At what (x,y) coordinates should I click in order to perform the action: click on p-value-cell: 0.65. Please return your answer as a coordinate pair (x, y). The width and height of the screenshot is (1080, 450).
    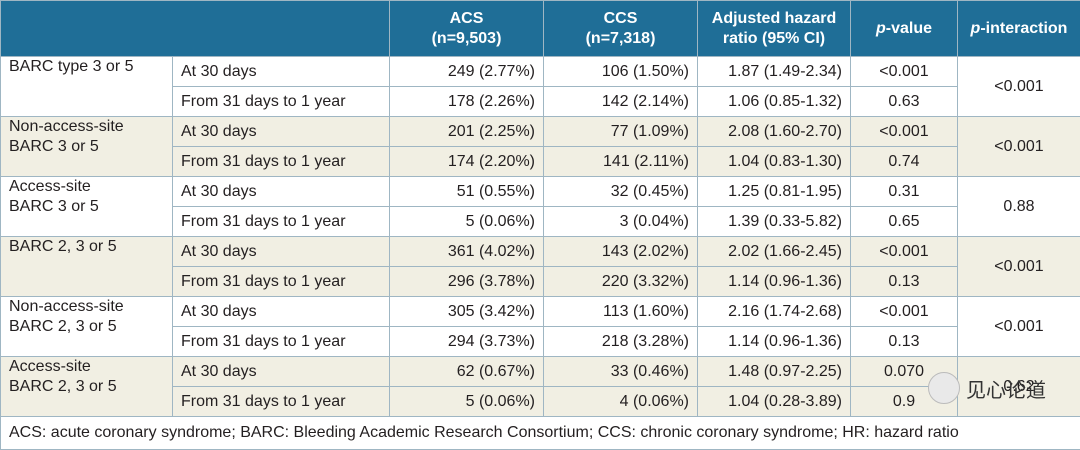
    Looking at the image, I should click on (904, 222).